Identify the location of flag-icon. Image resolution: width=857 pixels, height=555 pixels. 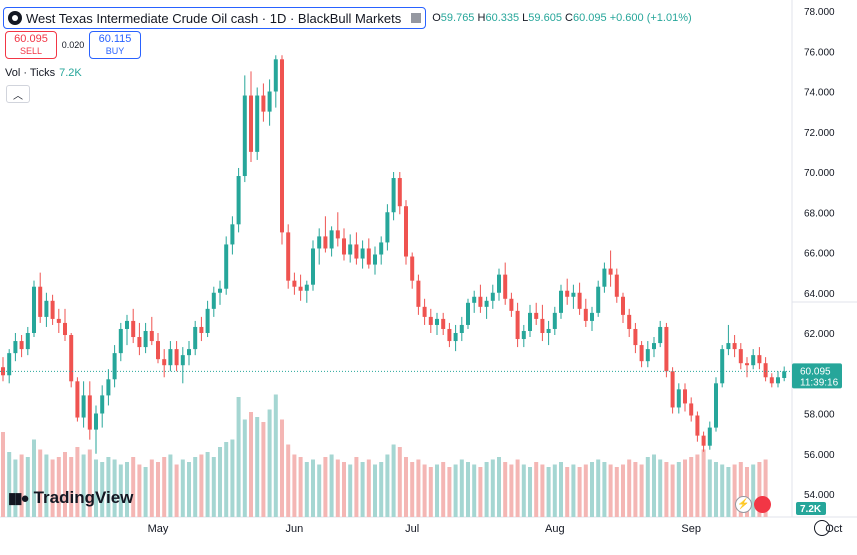
(416, 18).